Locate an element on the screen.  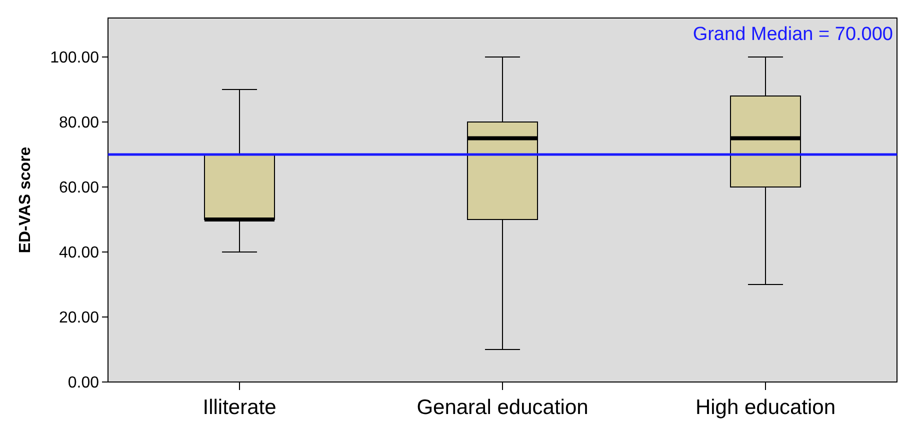
x-tick-label: Genaral education is located at coordinates (502, 407).